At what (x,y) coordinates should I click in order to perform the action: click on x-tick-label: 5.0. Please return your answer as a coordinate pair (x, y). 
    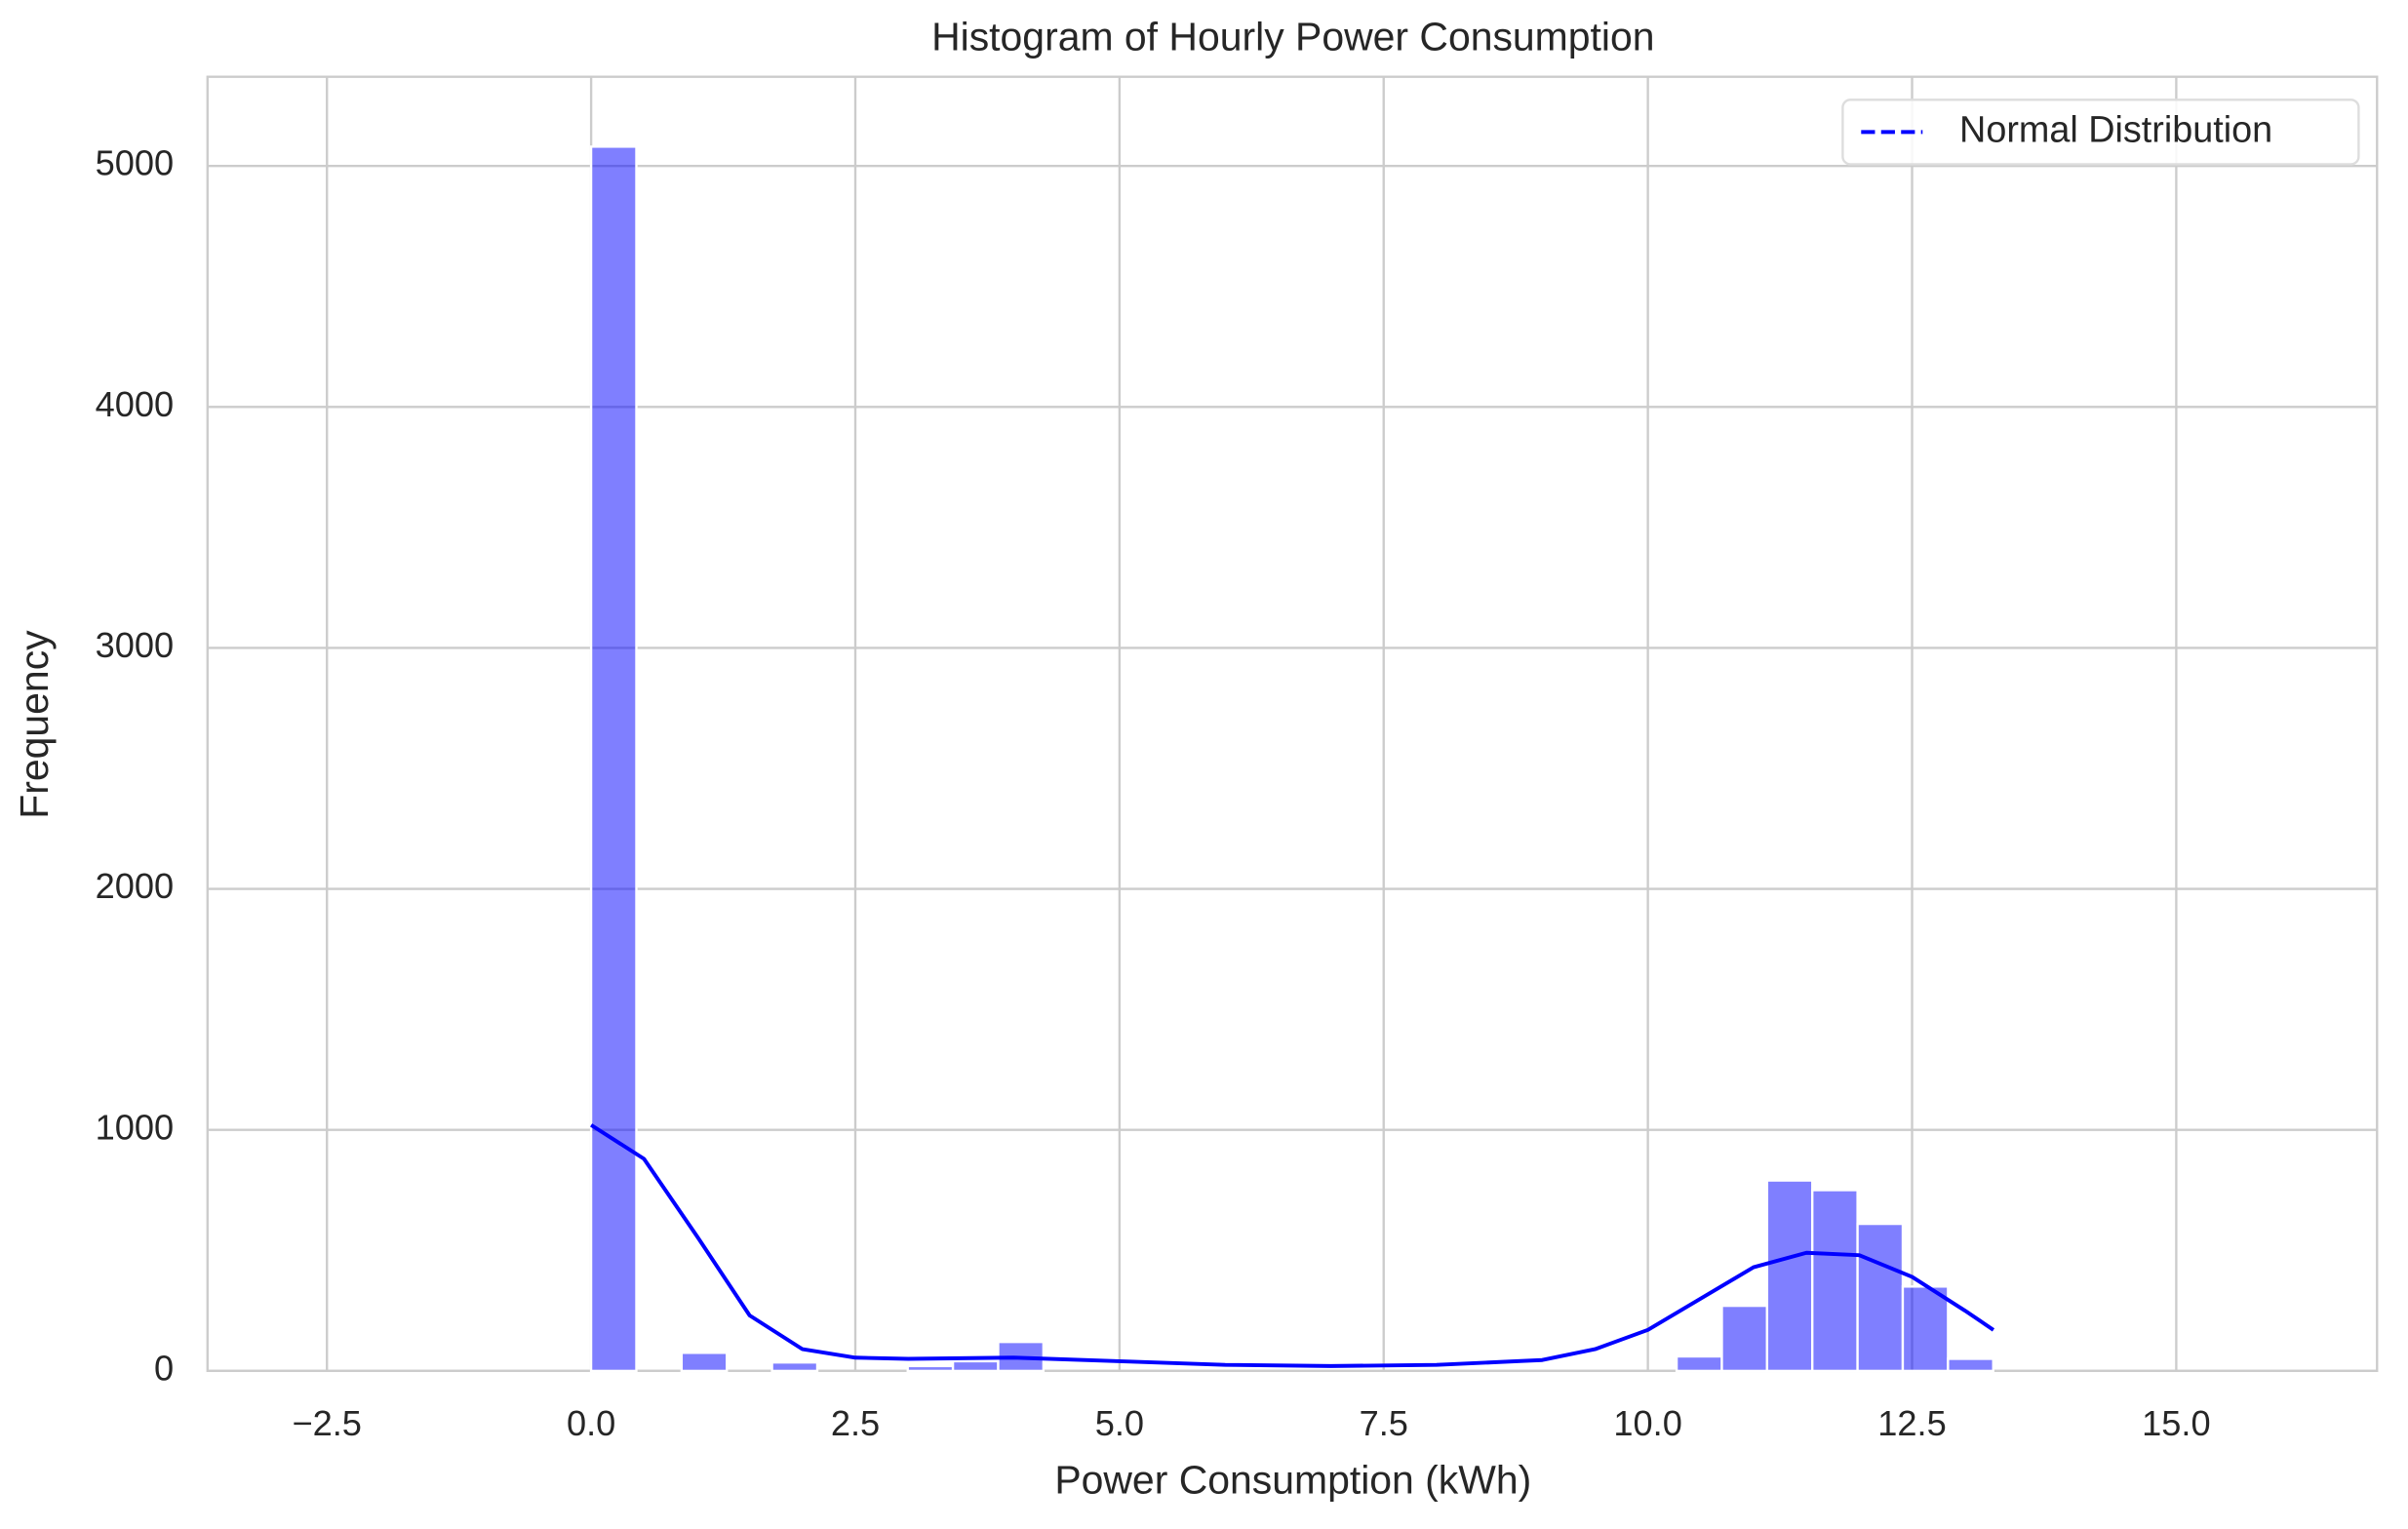
    Looking at the image, I should click on (1119, 1423).